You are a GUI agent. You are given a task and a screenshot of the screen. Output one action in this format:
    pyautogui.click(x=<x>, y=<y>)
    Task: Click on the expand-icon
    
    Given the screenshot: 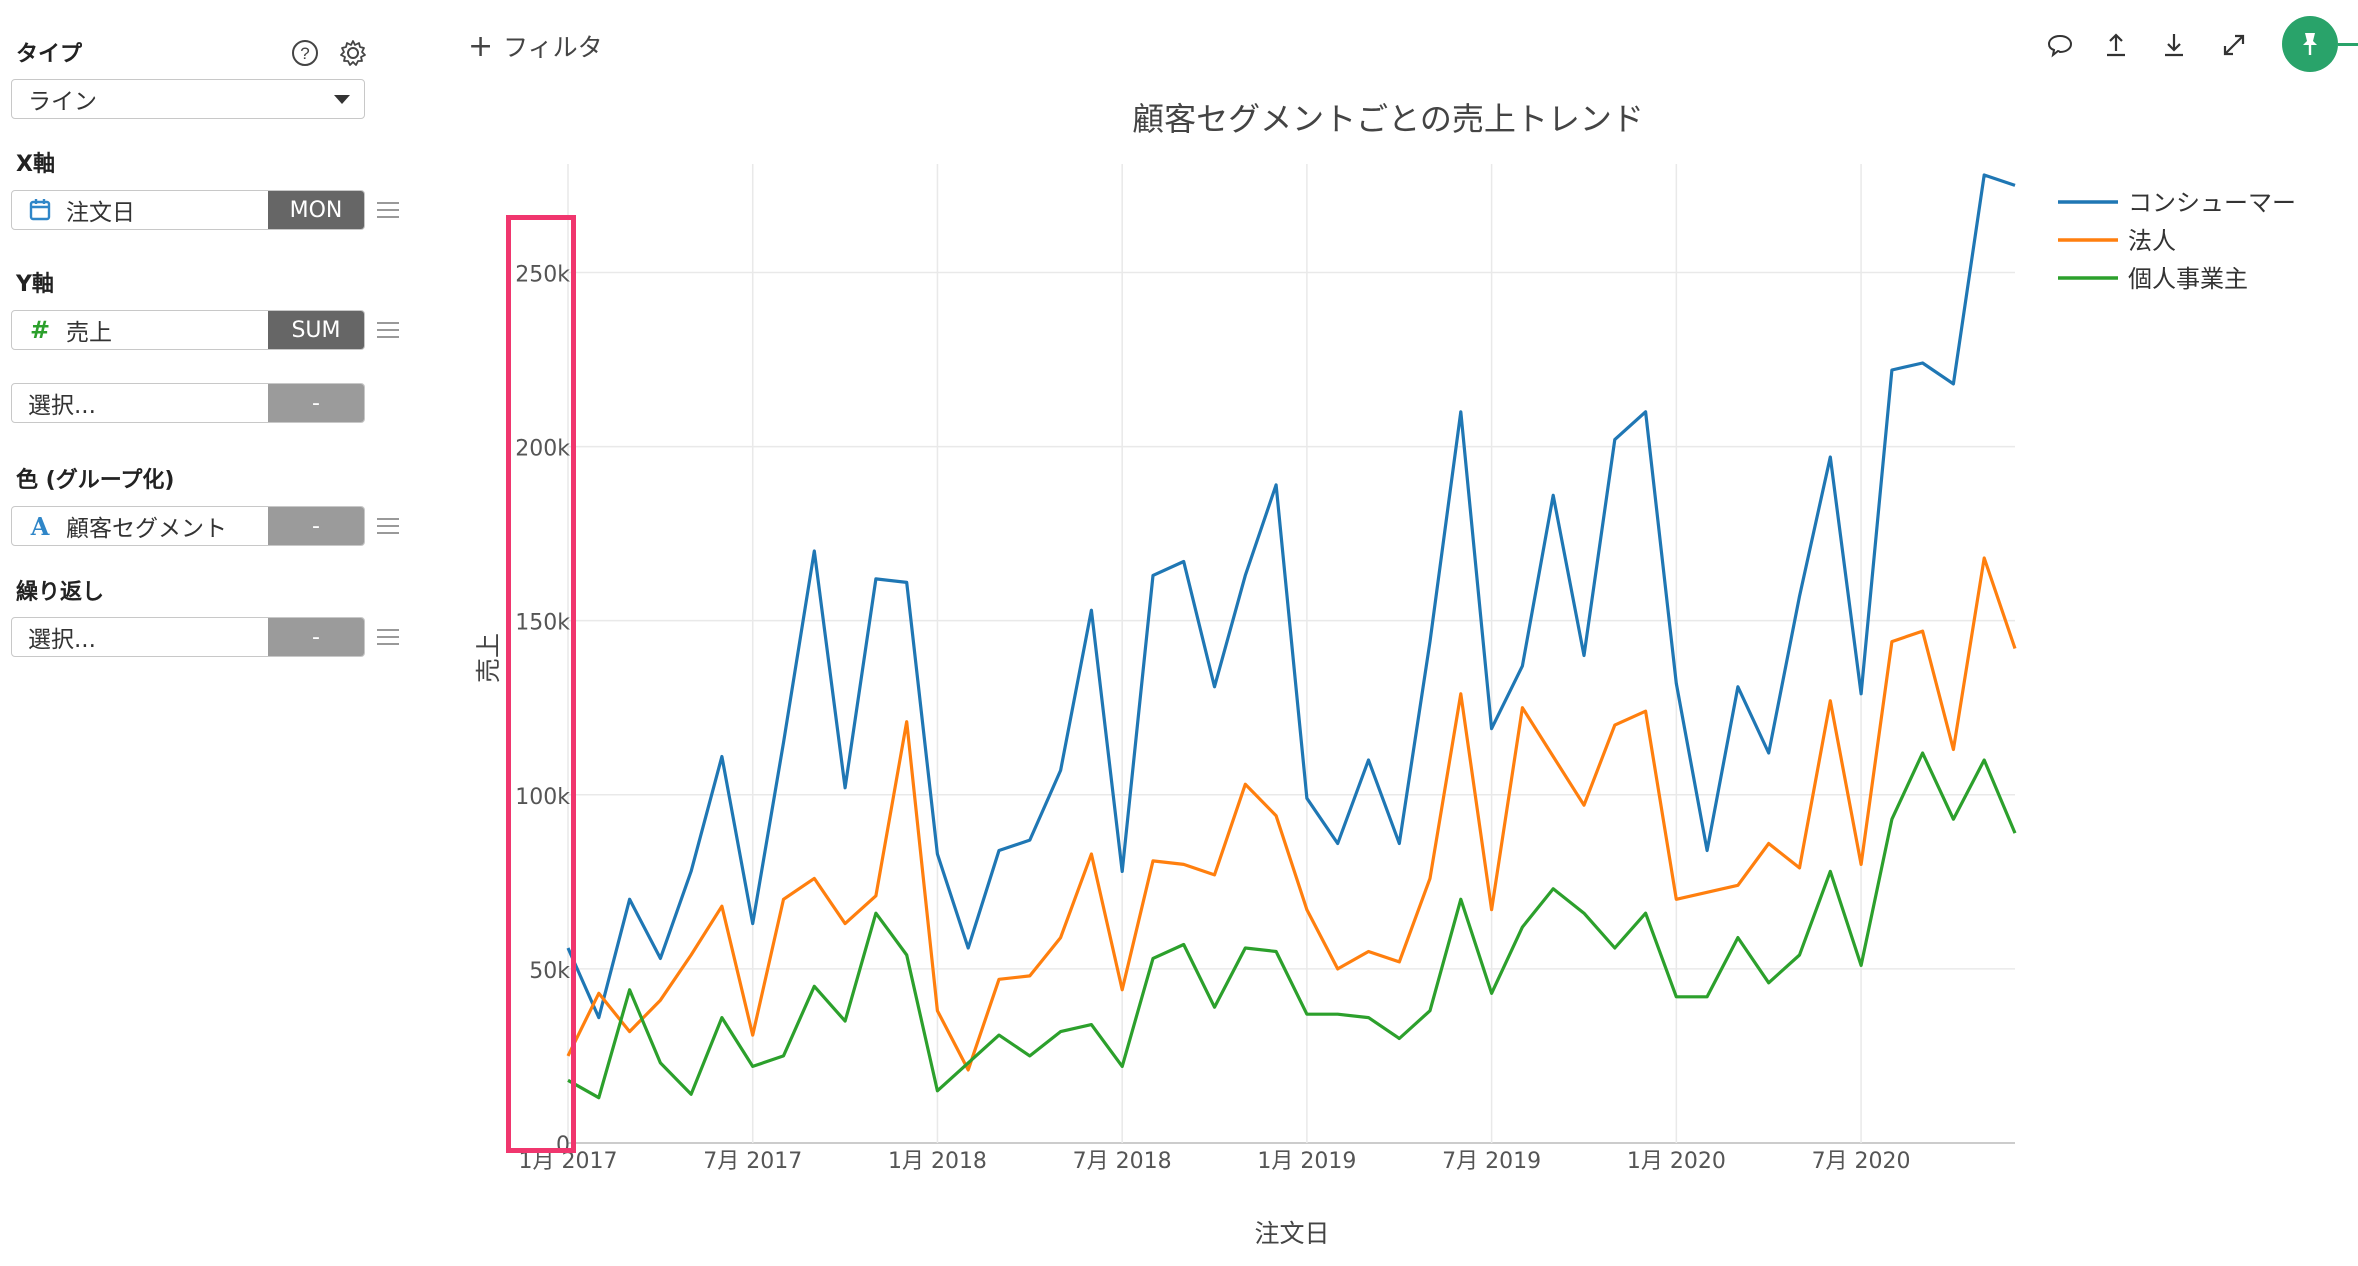 What is the action you would take?
    pyautogui.click(x=2234, y=45)
    